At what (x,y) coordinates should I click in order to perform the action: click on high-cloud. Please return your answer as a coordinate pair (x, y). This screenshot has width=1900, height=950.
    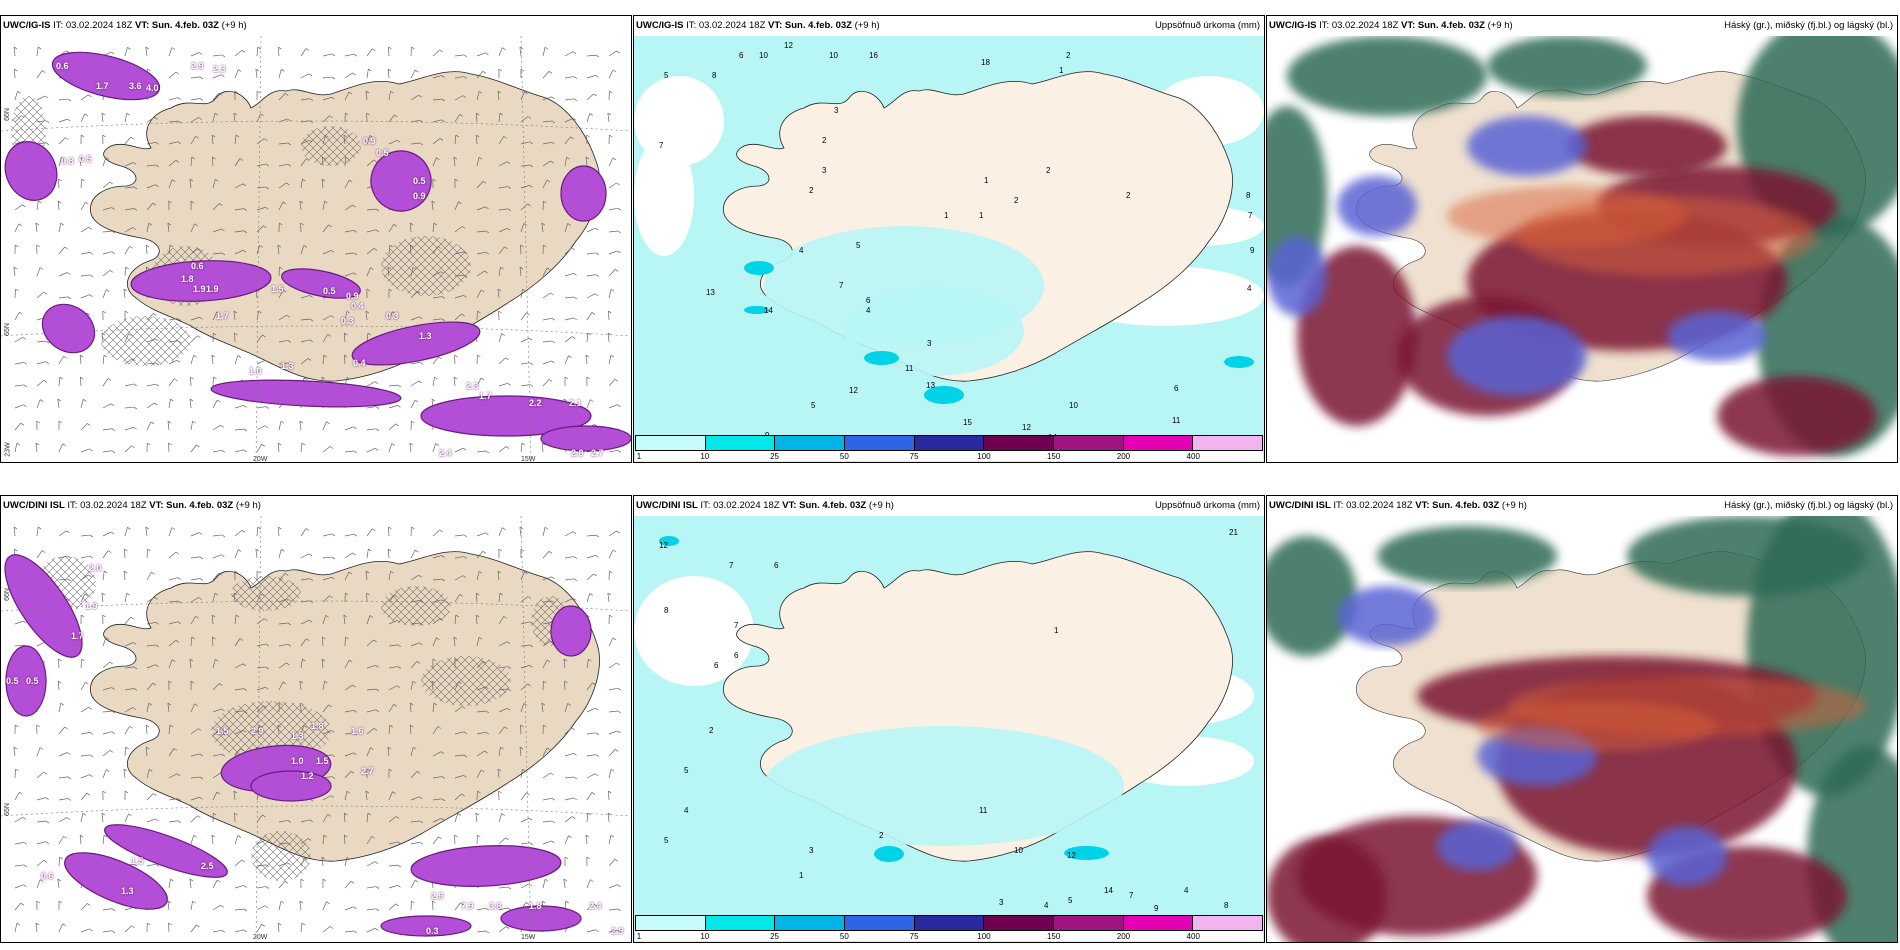
    Looking at the image, I should click on (1567, 66).